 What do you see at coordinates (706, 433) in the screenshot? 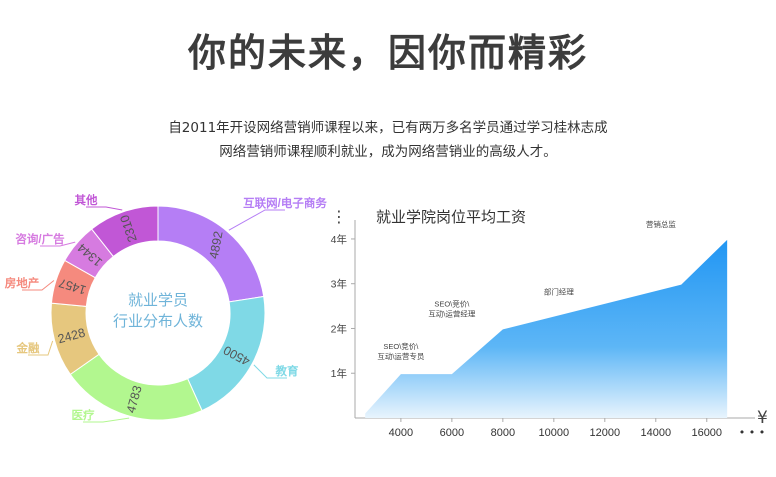
I see `x-tick-label: 16000` at bounding box center [706, 433].